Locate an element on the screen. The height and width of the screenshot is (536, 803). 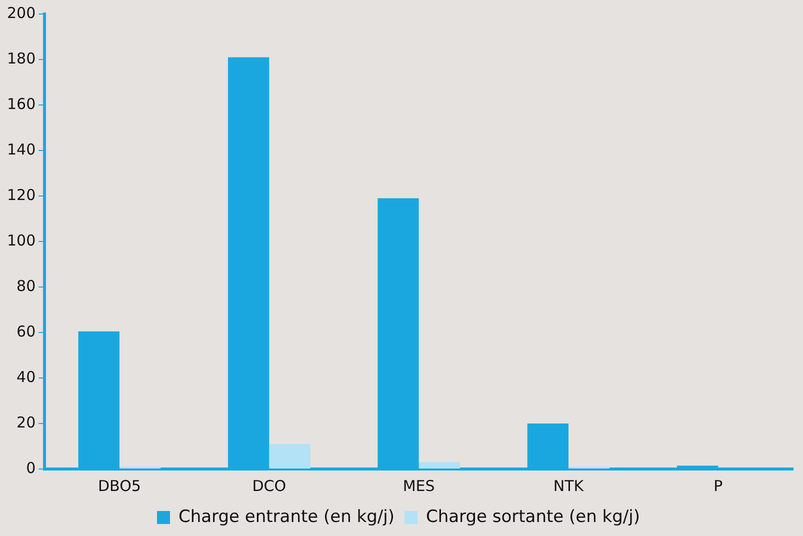
y-tick-label: 120 is located at coordinates (21, 195).